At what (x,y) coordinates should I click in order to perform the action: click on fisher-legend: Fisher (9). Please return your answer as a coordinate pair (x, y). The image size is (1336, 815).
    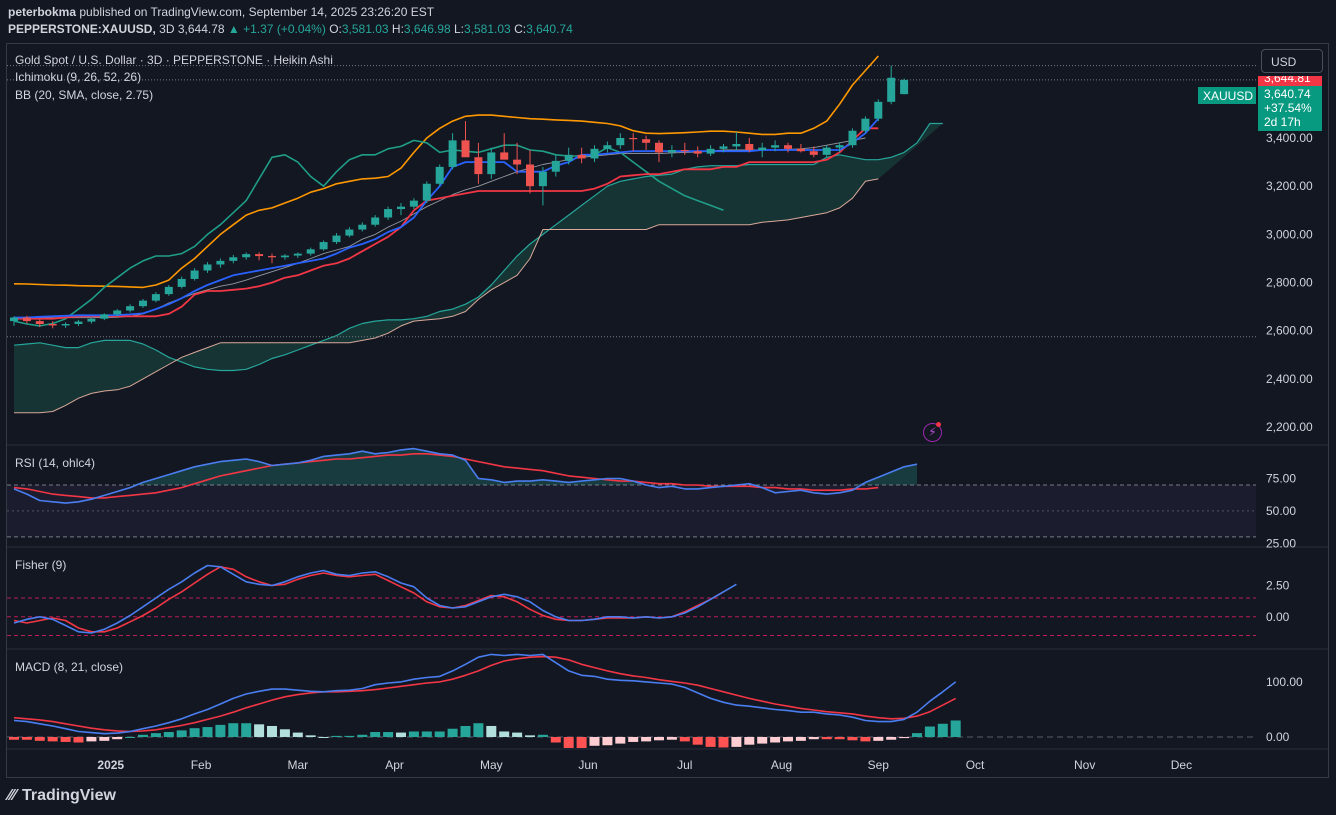
    Looking at the image, I should click on (41, 565).